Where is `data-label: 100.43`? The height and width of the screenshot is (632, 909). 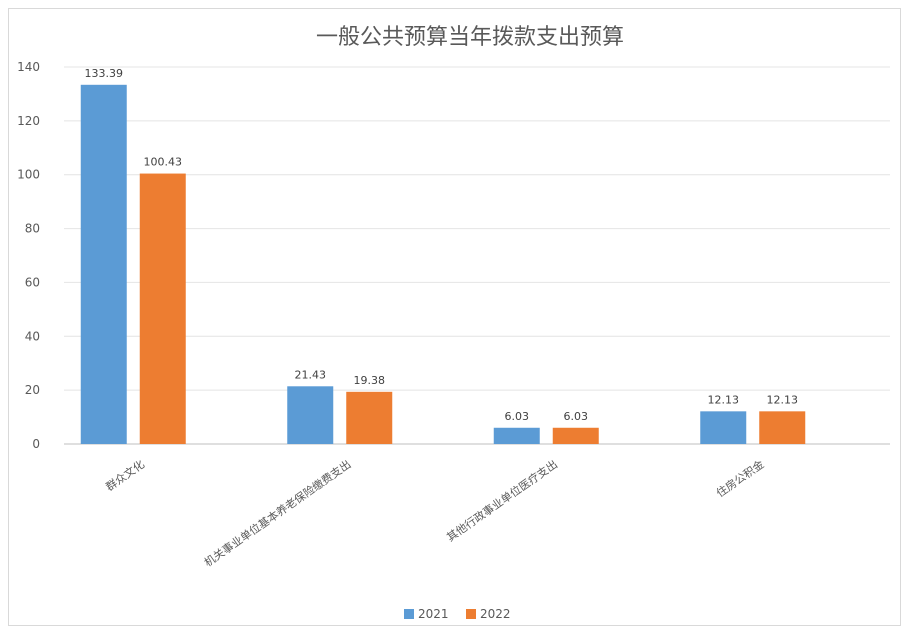 data-label: 100.43 is located at coordinates (163, 162).